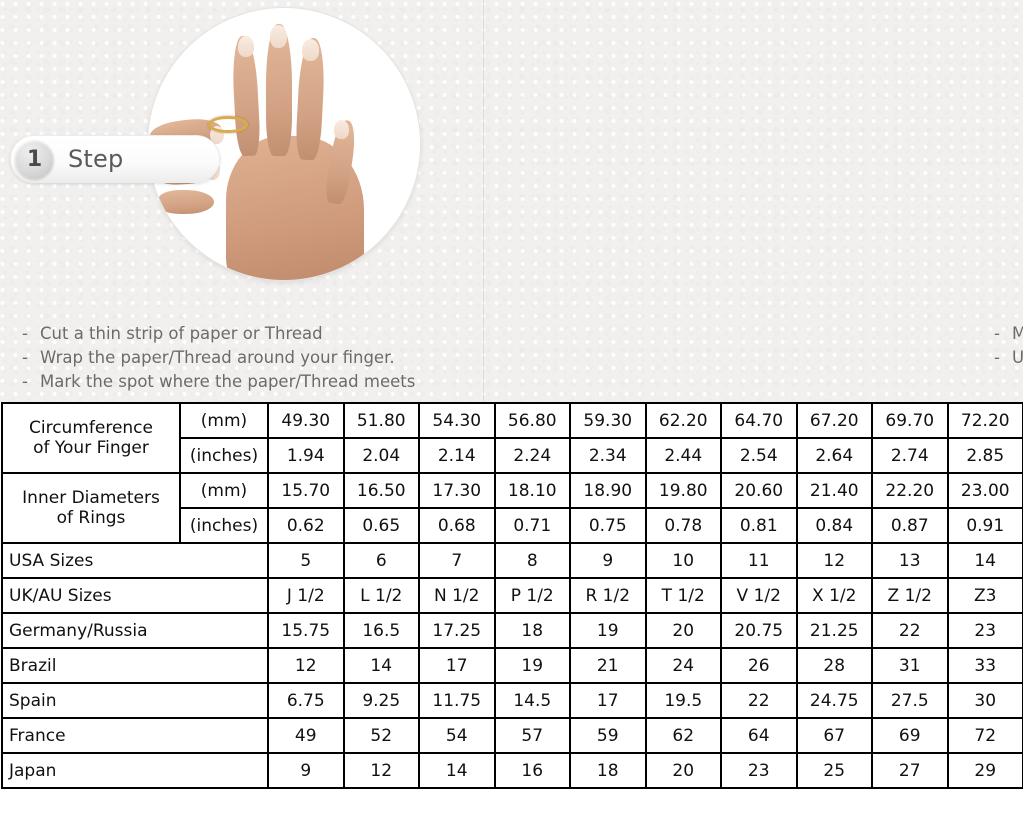  I want to click on data-cell: 2.54, so click(759, 455).